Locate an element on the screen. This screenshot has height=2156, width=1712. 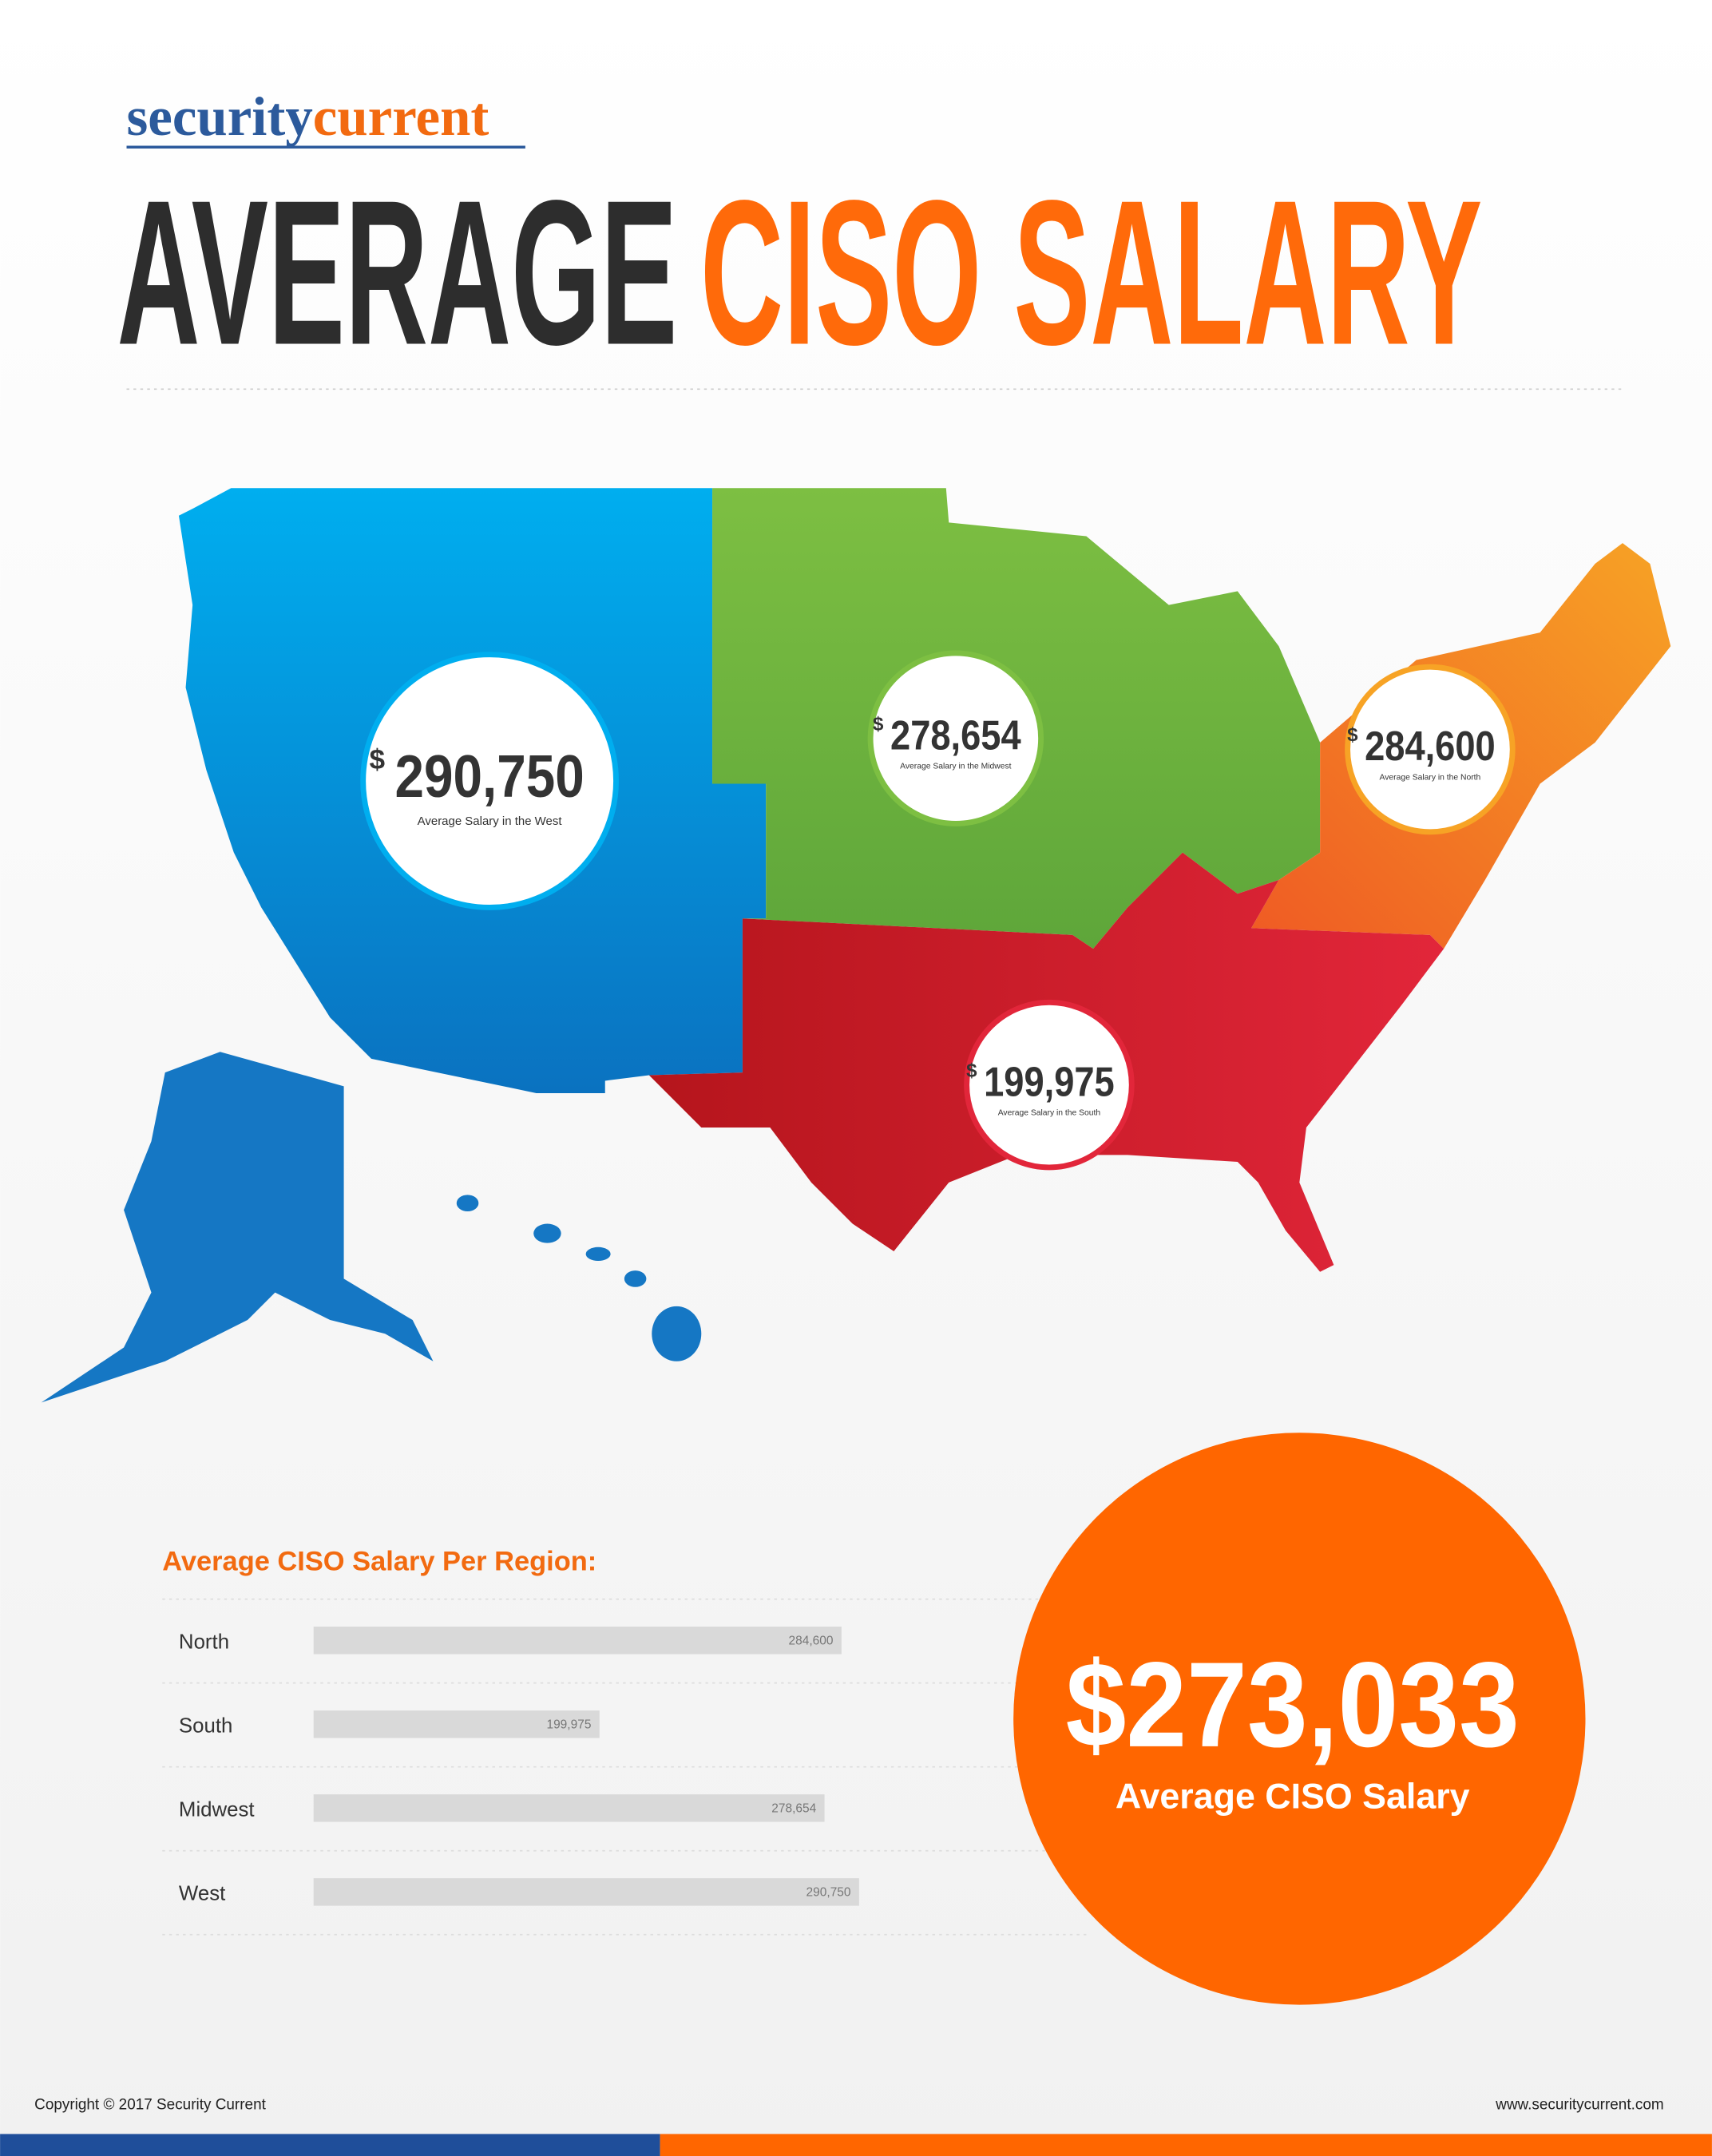
bubble-amount: 278,654 is located at coordinates (955, 734).